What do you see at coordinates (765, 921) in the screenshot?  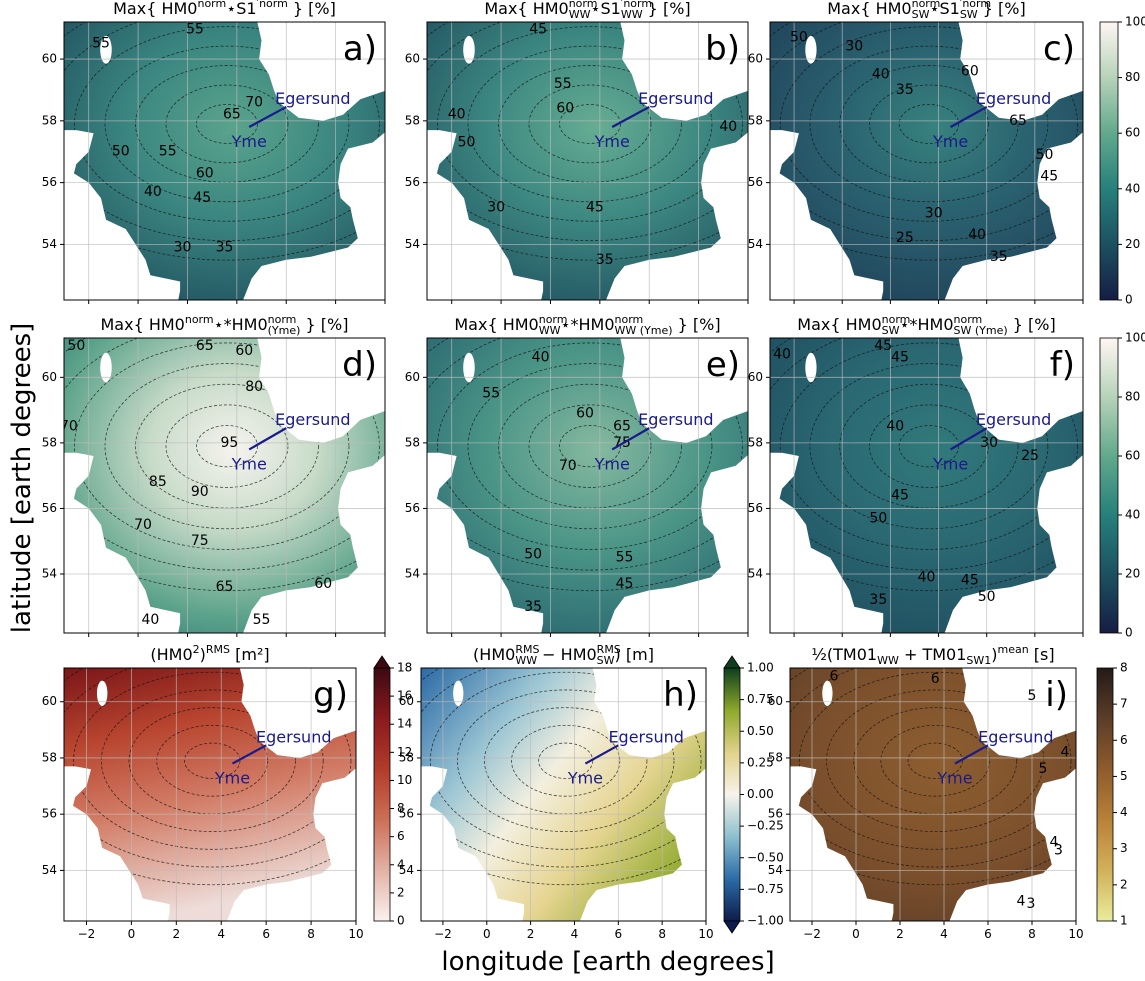 I see `colorbar-tick-label: −1.00` at bounding box center [765, 921].